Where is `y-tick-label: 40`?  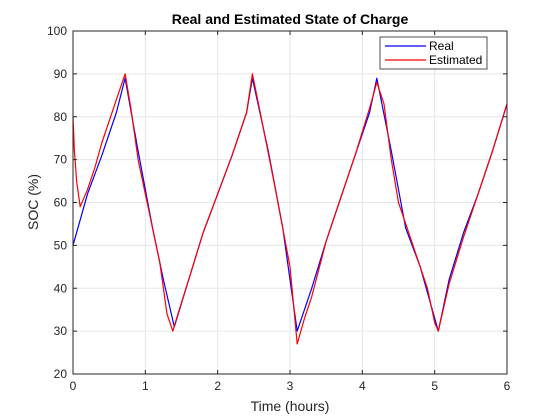
y-tick-label: 40 is located at coordinates (61, 288).